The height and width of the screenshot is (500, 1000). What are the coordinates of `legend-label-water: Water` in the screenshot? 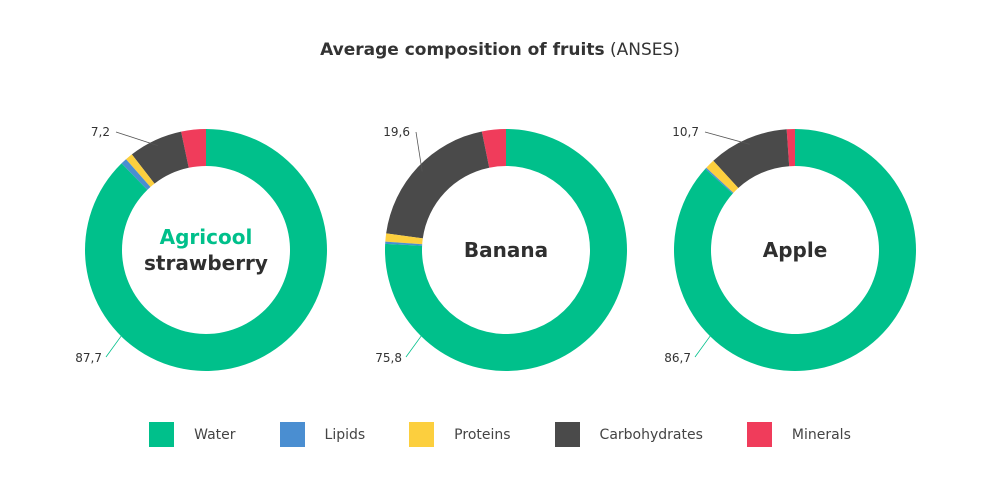 It's located at (215, 434).